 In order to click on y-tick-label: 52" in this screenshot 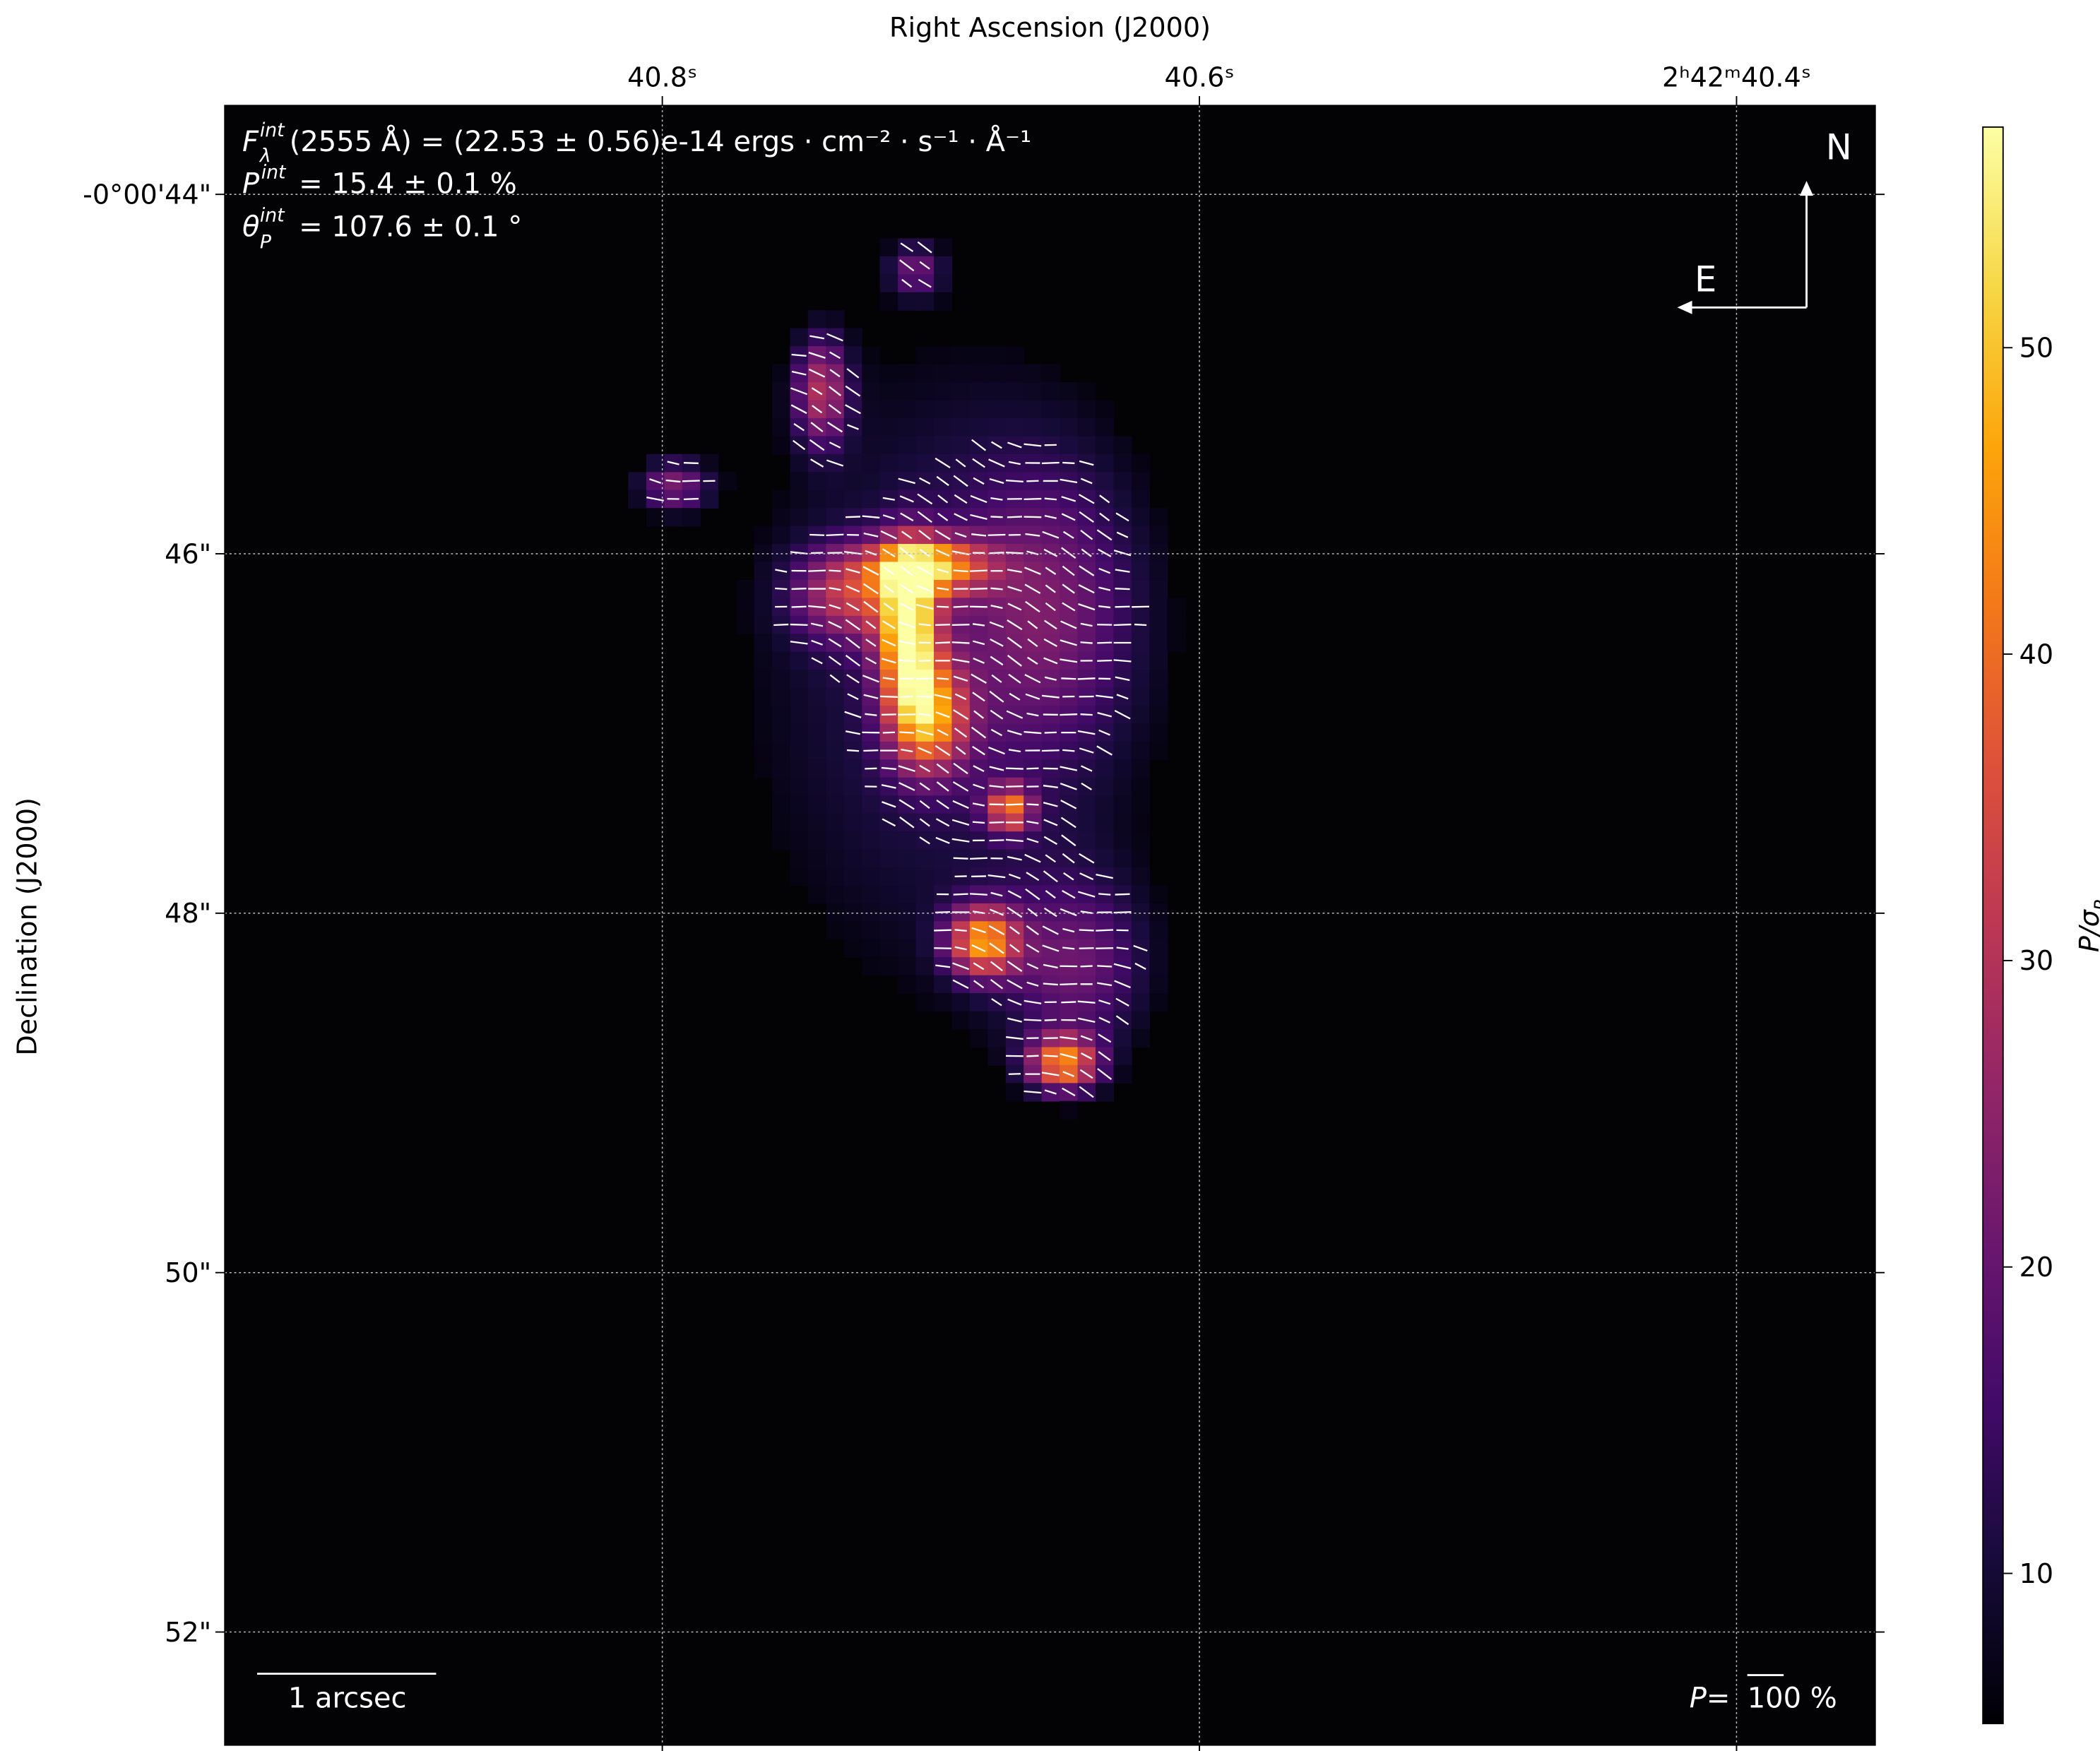, I will do `click(188, 1632)`.